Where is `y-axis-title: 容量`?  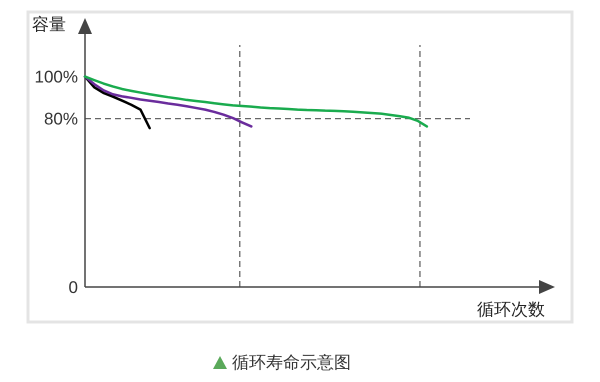
y-axis-title: 容量 is located at coordinates (49, 24).